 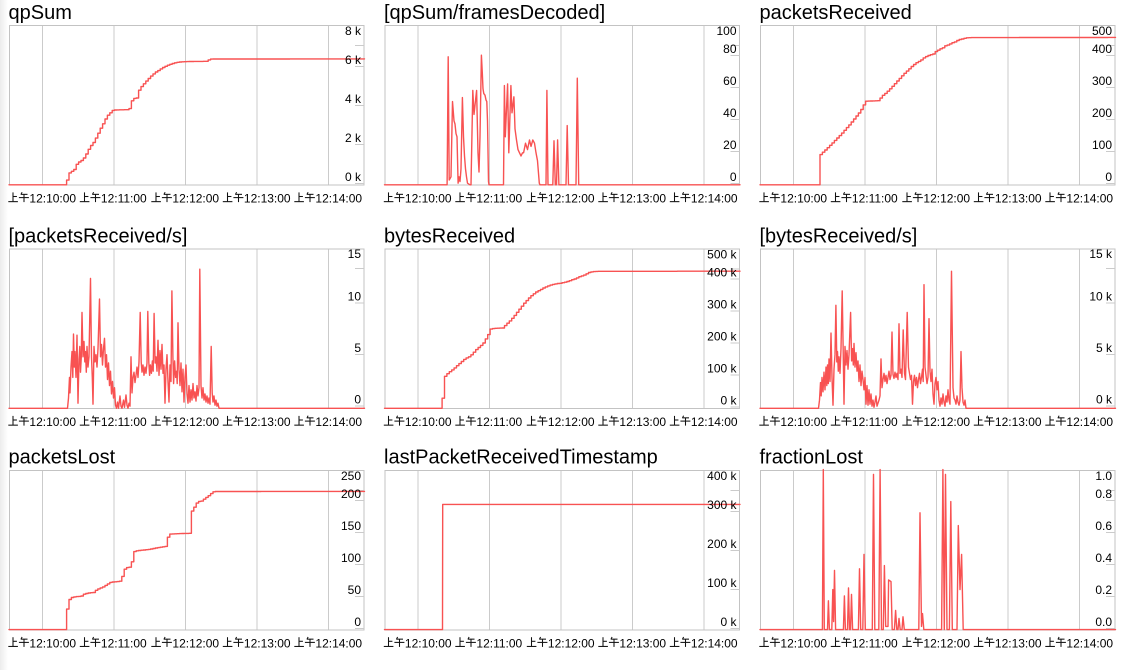 I want to click on svg-text: 0.4, so click(x=1103, y=558).